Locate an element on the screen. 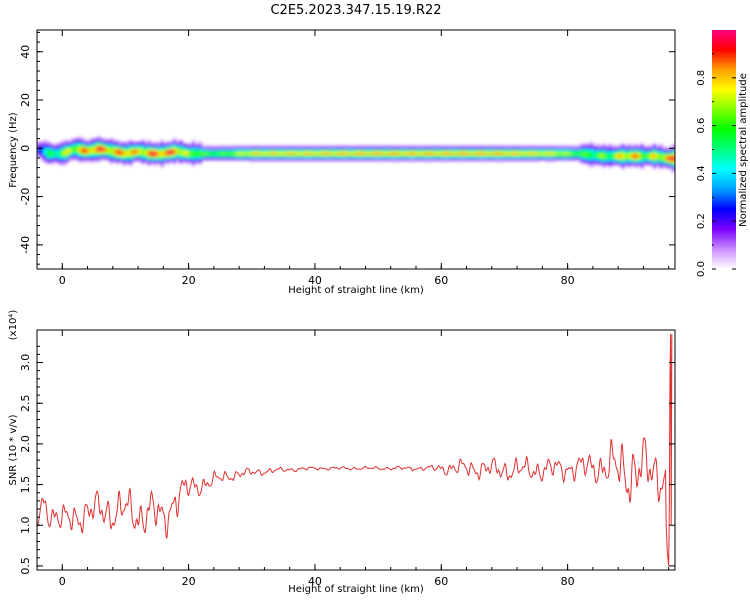 This screenshot has width=750, height=600. colorbar-gradient is located at coordinates (724, 149).